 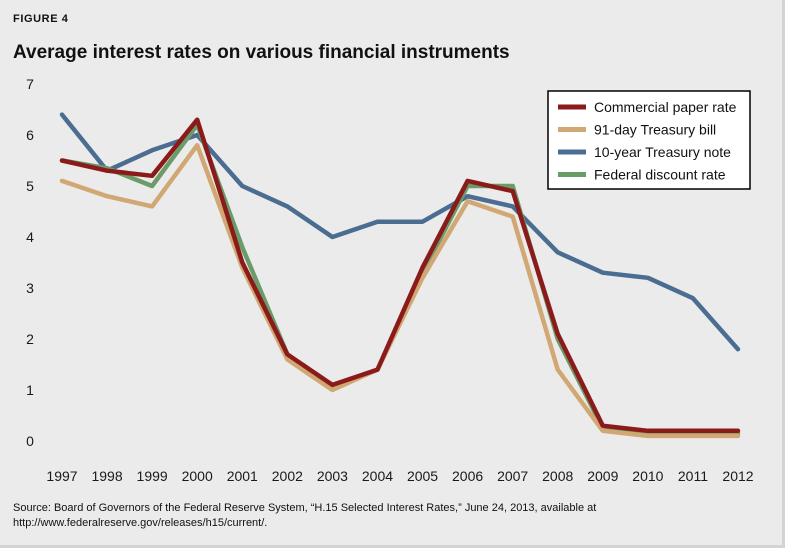 What do you see at coordinates (30, 186) in the screenshot?
I see `y-tick-label: 5` at bounding box center [30, 186].